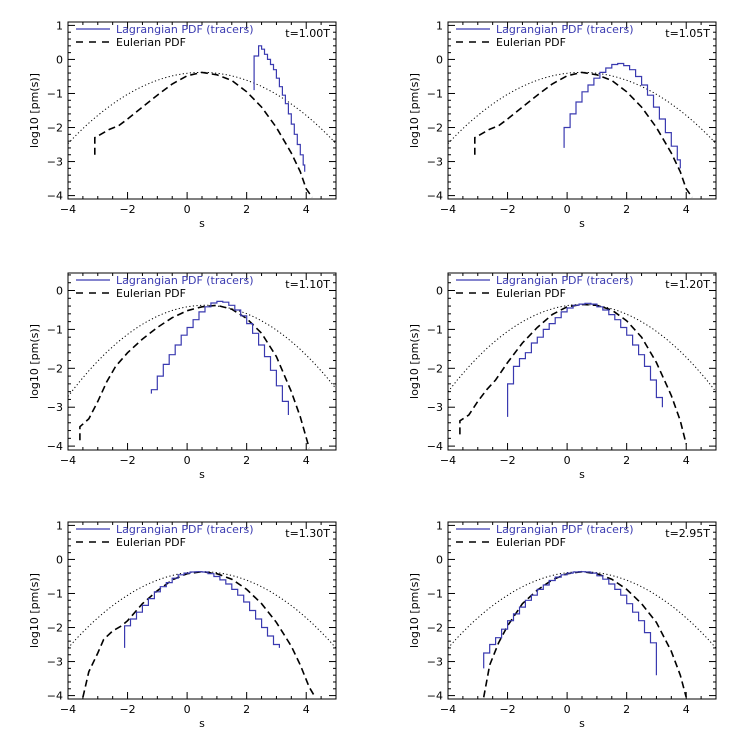 The width and height of the screenshot is (747, 747). I want to click on time-label: t=1.10T, so click(307, 284).